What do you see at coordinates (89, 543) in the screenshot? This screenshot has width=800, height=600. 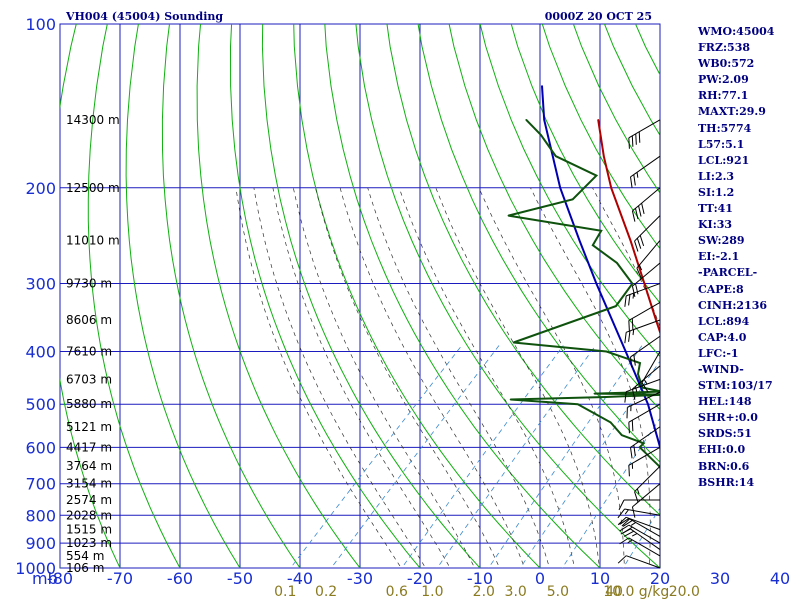 I see `height-label: 1023 m` at bounding box center [89, 543].